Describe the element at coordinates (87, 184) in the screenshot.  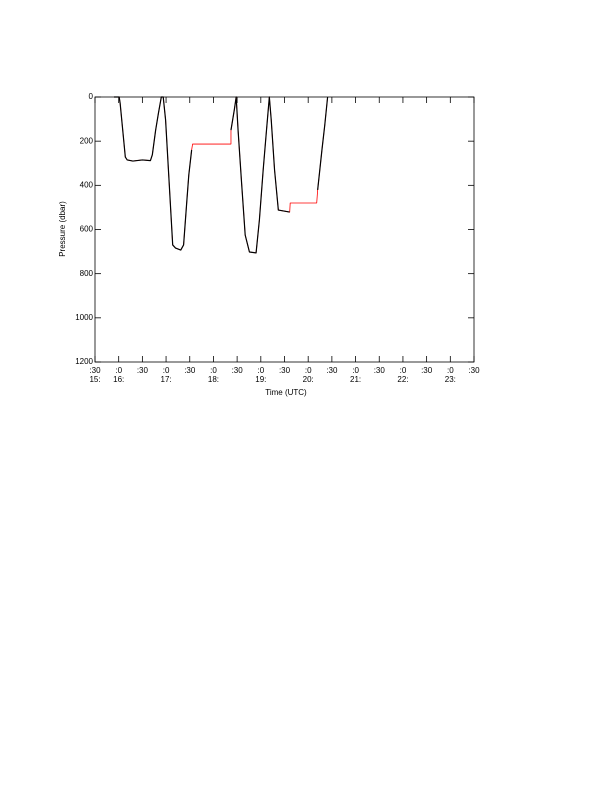
I see `y-tick-label: 400` at that location.